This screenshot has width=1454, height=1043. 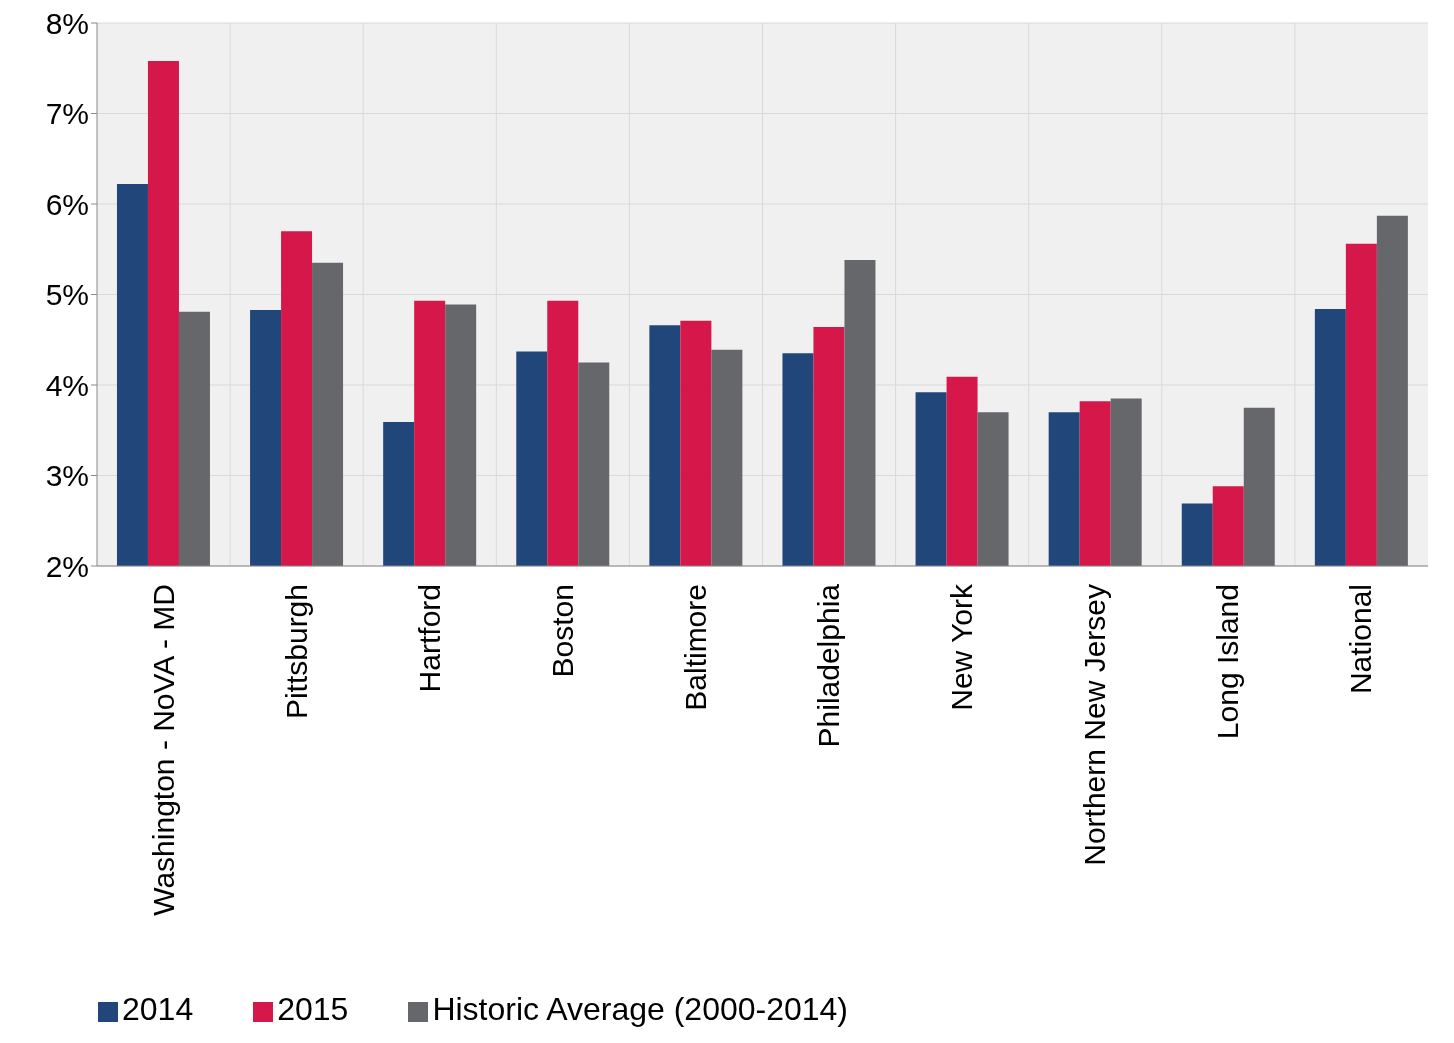 What do you see at coordinates (67, 23) in the screenshot?
I see `y-tick-label: 8%` at bounding box center [67, 23].